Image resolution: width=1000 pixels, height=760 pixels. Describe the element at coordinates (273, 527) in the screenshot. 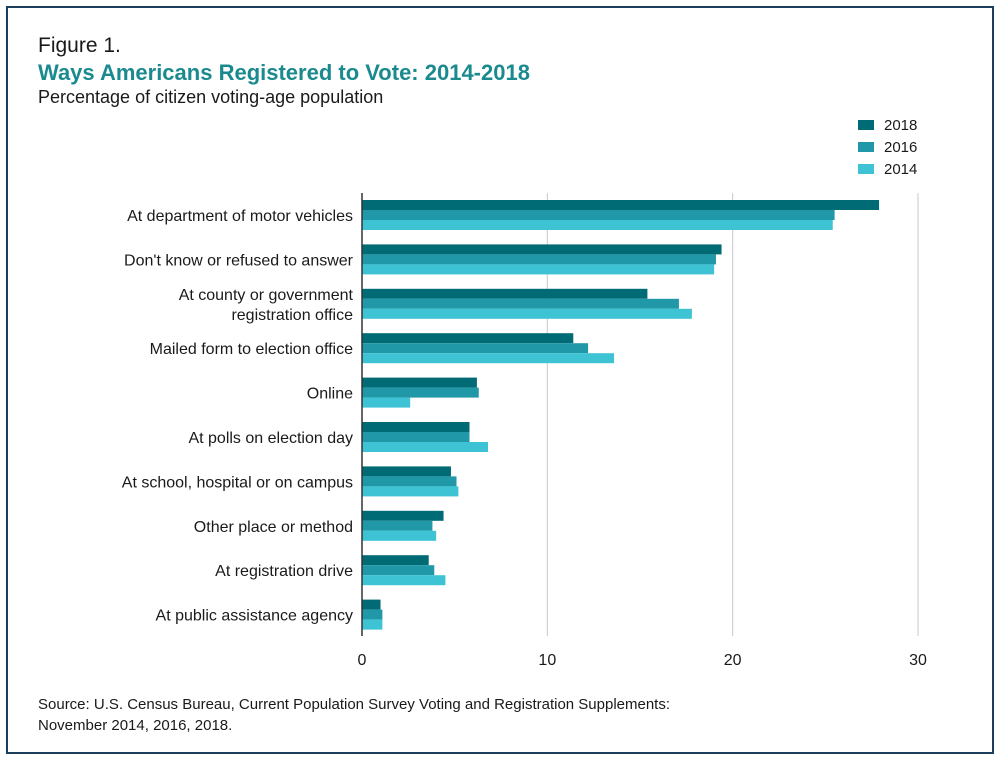

I see `category-label-7: Other place or method` at that location.